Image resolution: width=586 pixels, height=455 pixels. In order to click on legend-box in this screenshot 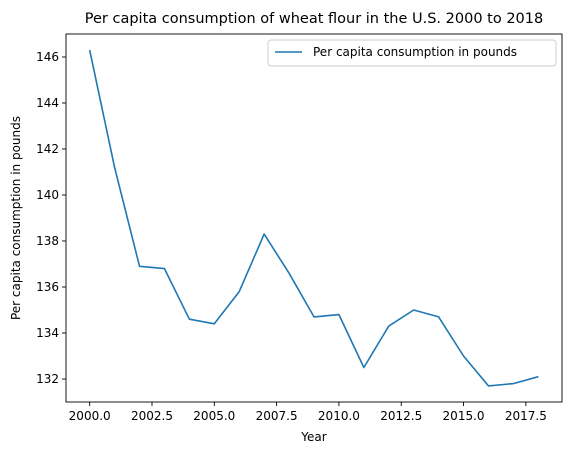, I will do `click(412, 53)`.